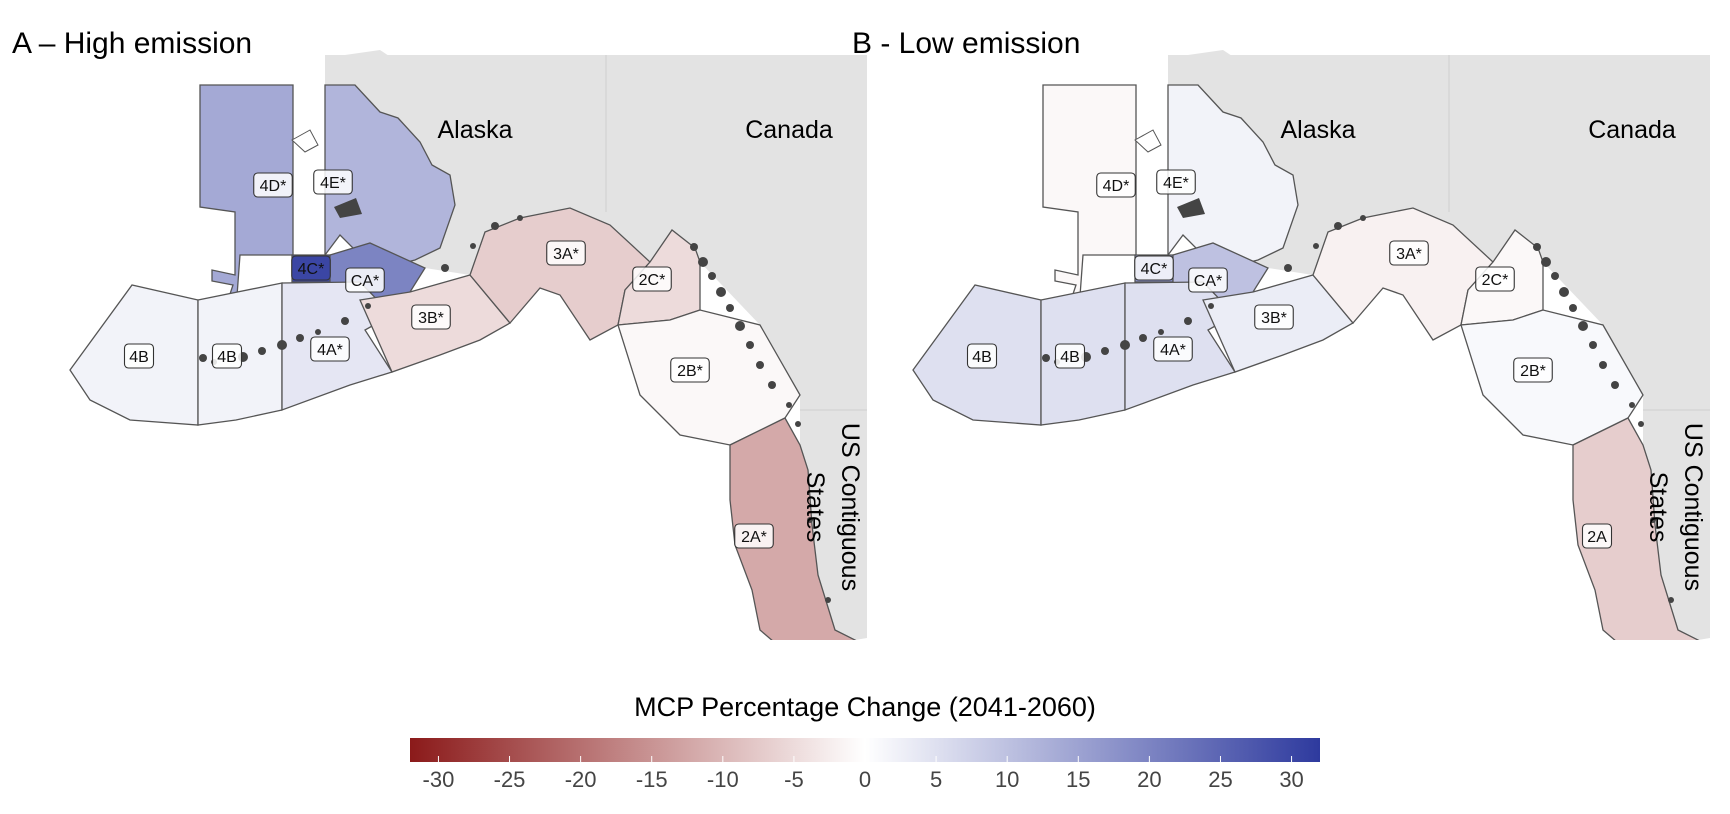 This screenshot has width=1730, height=814. I want to click on legend-tick-label: 30, so click(1291, 779).